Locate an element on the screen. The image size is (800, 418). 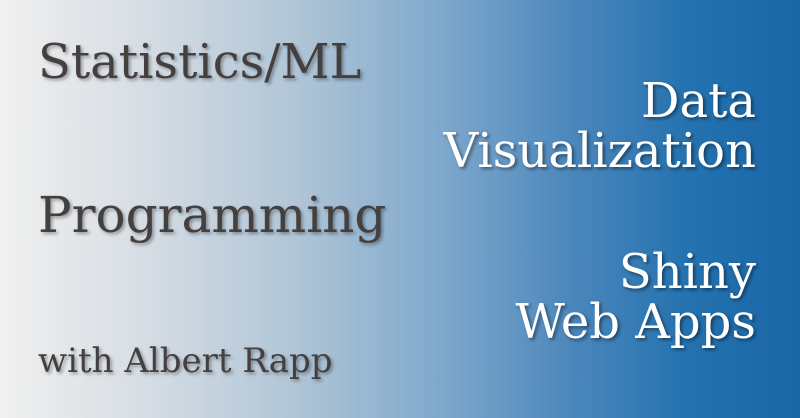
topic-data-visualization-line2: Visualization is located at coordinates (599, 151).